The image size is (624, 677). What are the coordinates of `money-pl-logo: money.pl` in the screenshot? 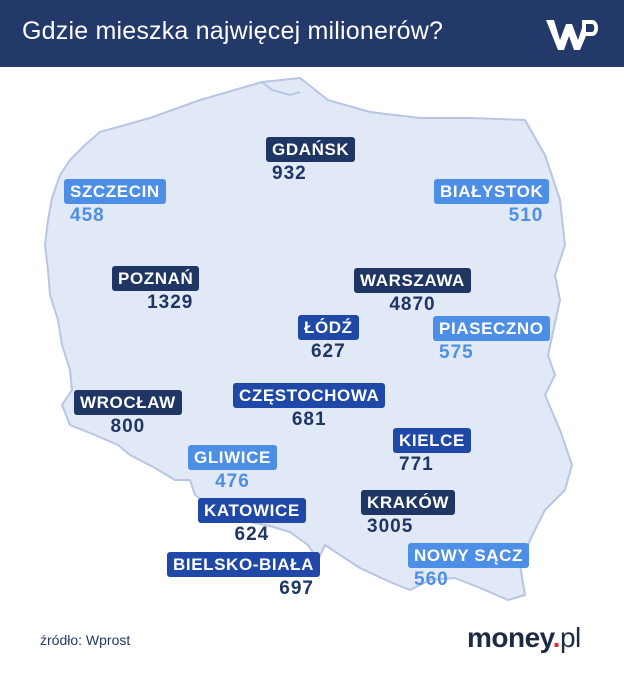 It's located at (524, 638).